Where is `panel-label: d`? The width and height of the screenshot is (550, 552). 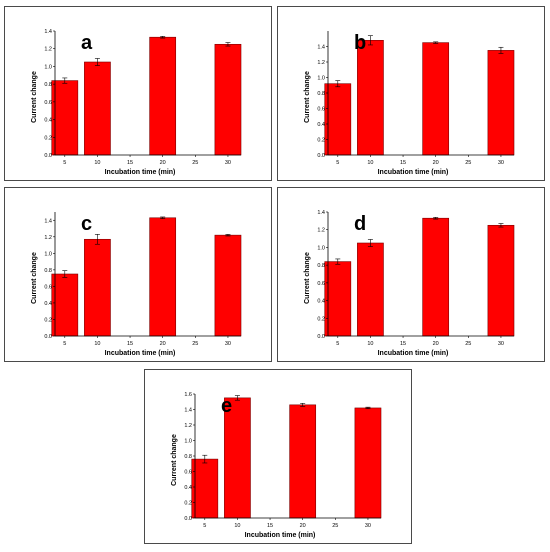 panel-label: d is located at coordinates (360, 224).